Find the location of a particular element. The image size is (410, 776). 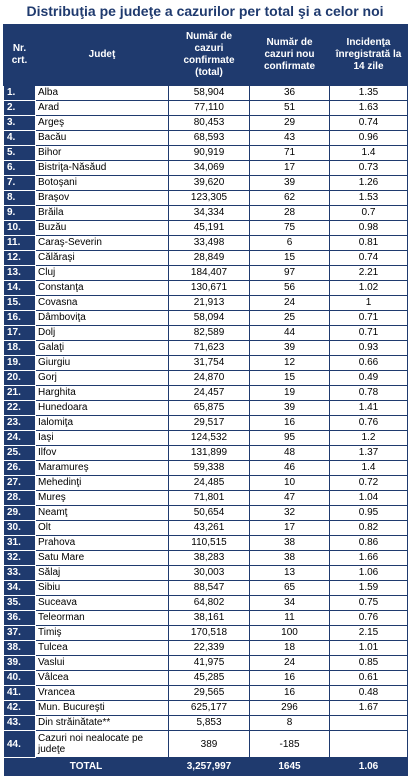

new-cases: 28 is located at coordinates (290, 213).